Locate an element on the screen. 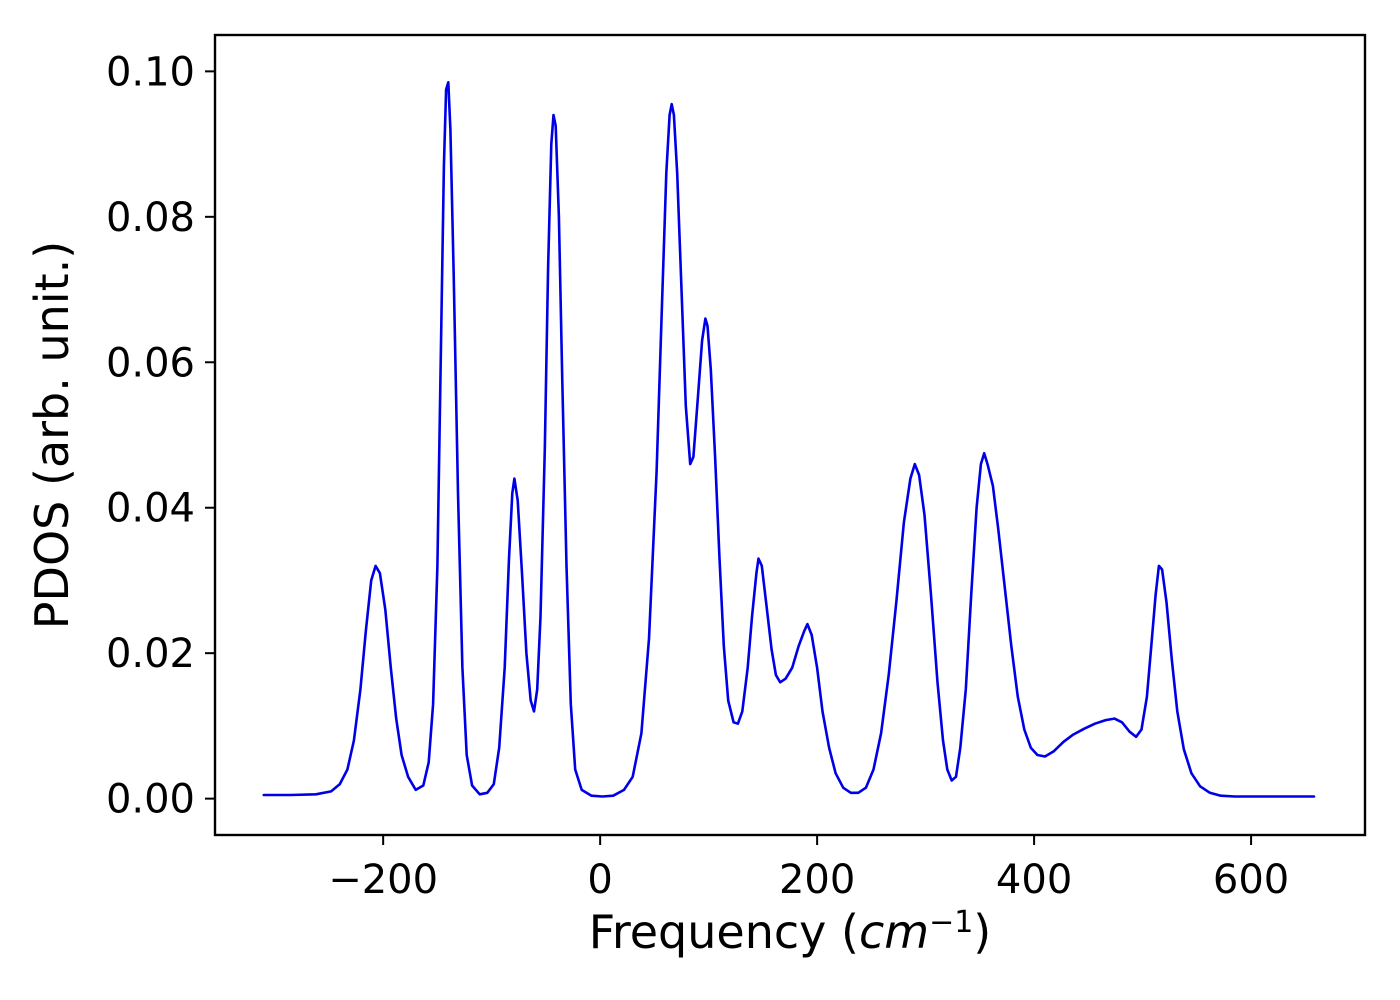  y-axis-label: PDOS (arb. unit.) is located at coordinates (52, 435).